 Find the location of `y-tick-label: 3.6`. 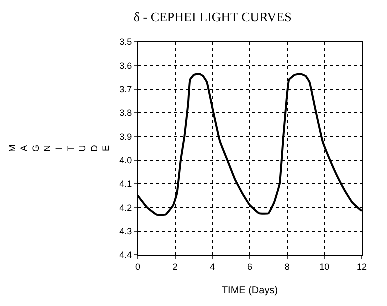

y-tick-label: 3.6 is located at coordinates (126, 65).